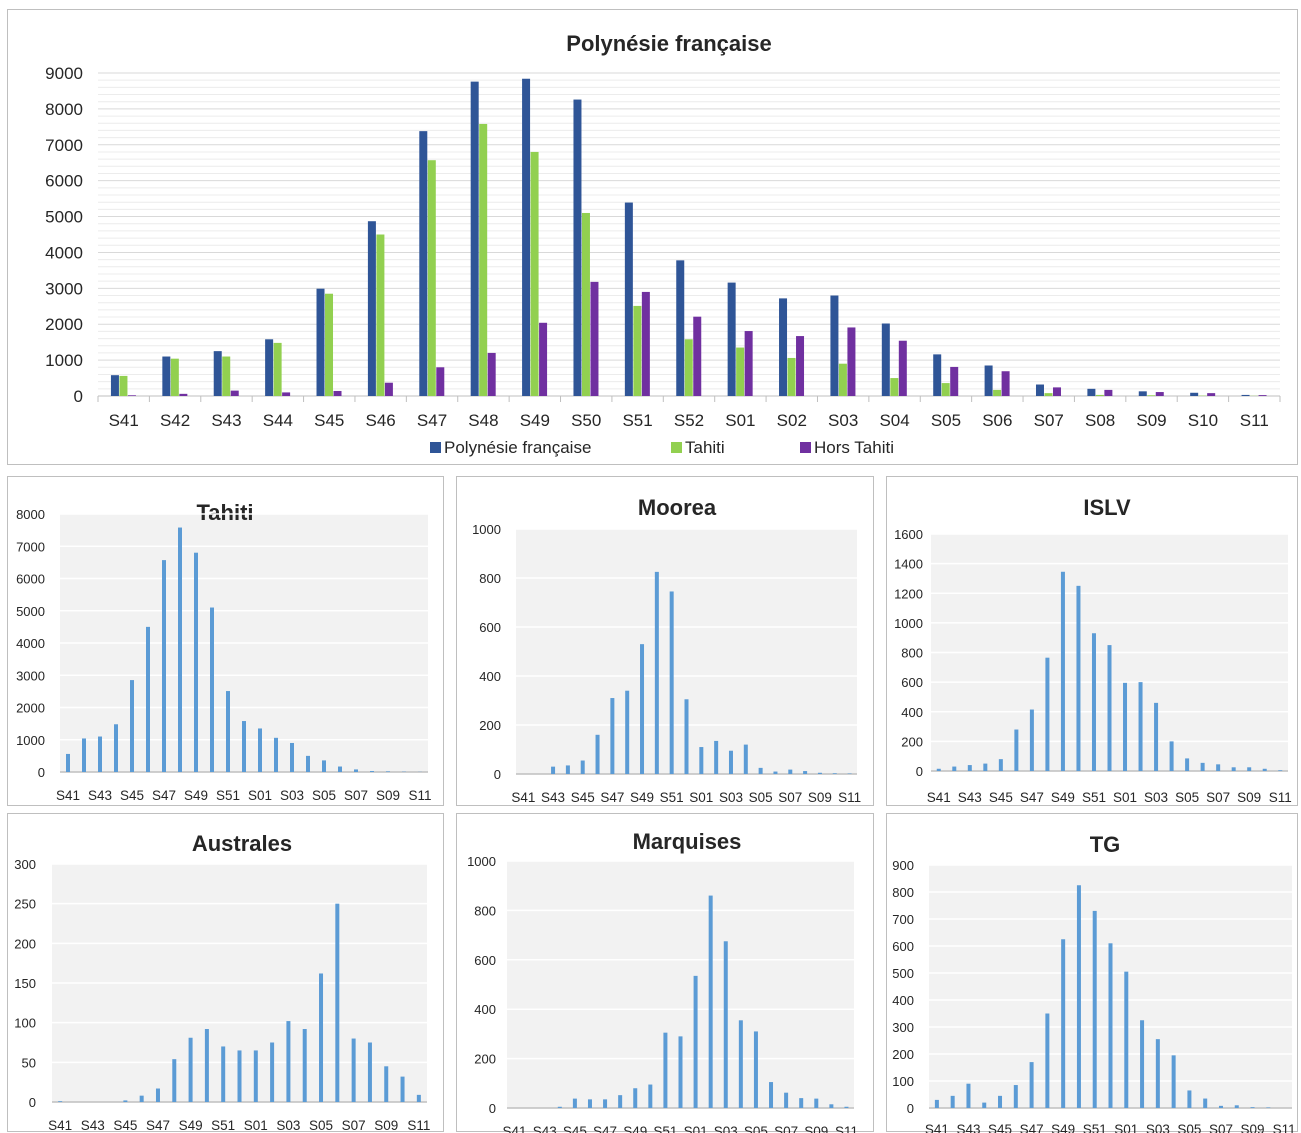 The height and width of the screenshot is (1133, 1301). What do you see at coordinates (1246, 395) in the screenshot?
I see `bar-polynesie-francaise-s11` at bounding box center [1246, 395].